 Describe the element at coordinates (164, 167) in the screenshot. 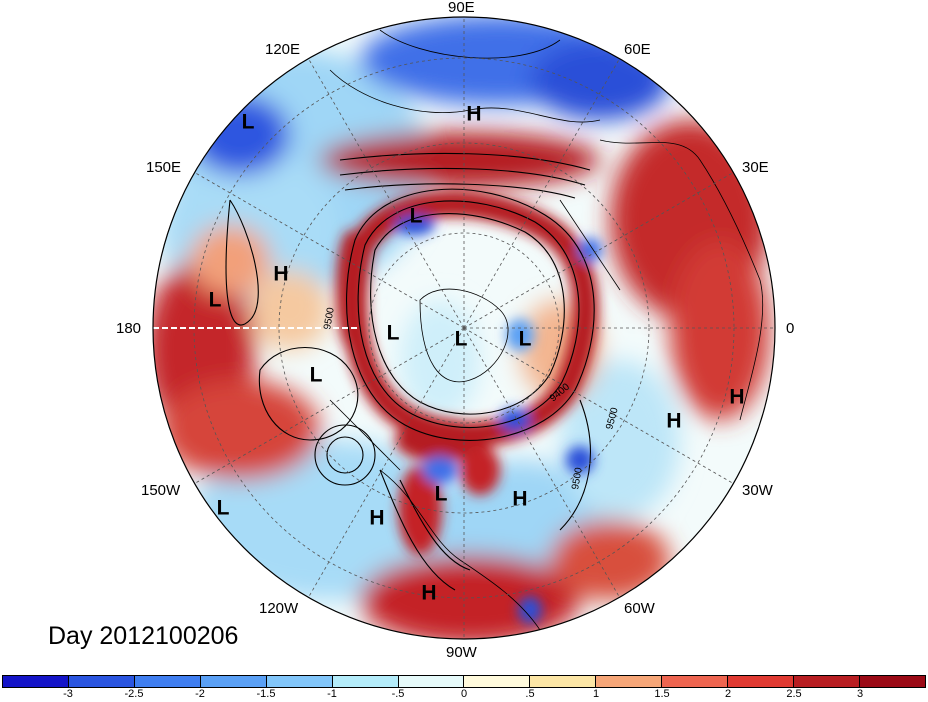

I see `lon-label-150e: 150E` at that location.